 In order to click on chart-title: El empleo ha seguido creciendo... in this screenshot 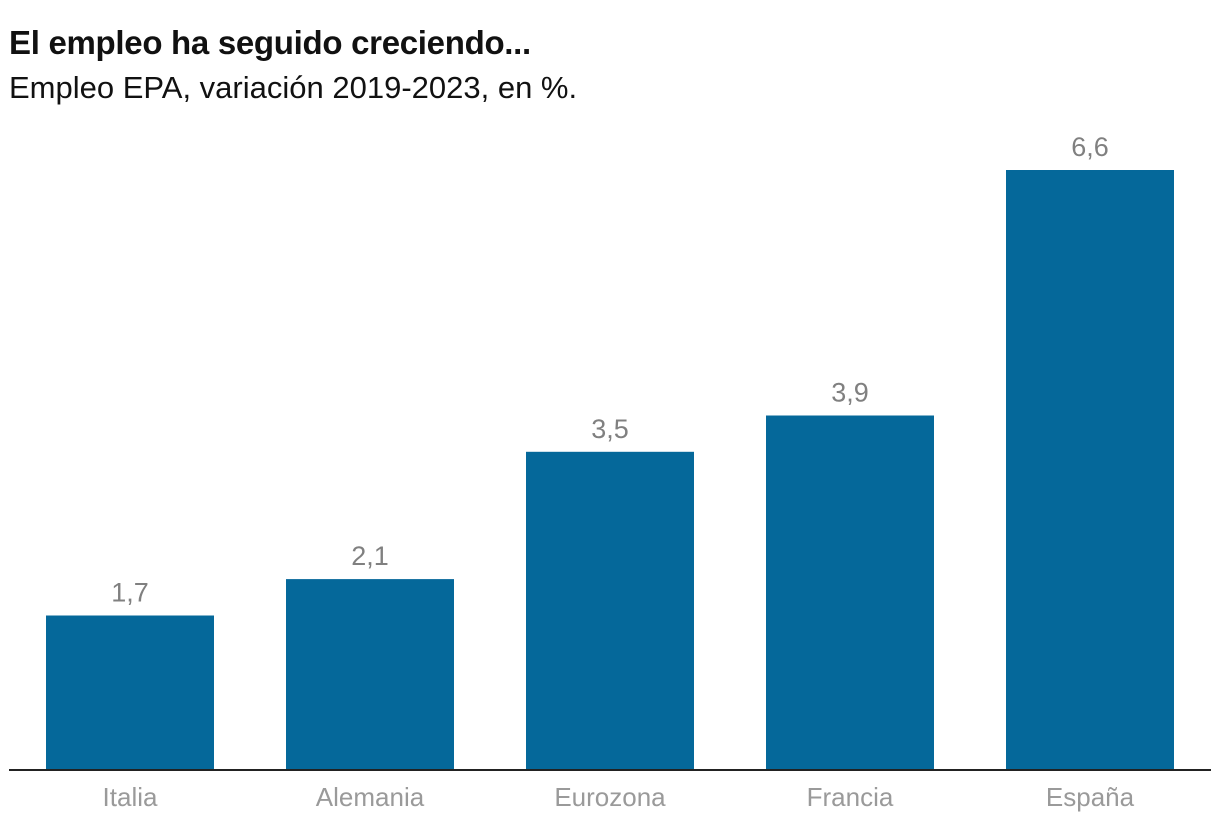, I will do `click(270, 42)`.